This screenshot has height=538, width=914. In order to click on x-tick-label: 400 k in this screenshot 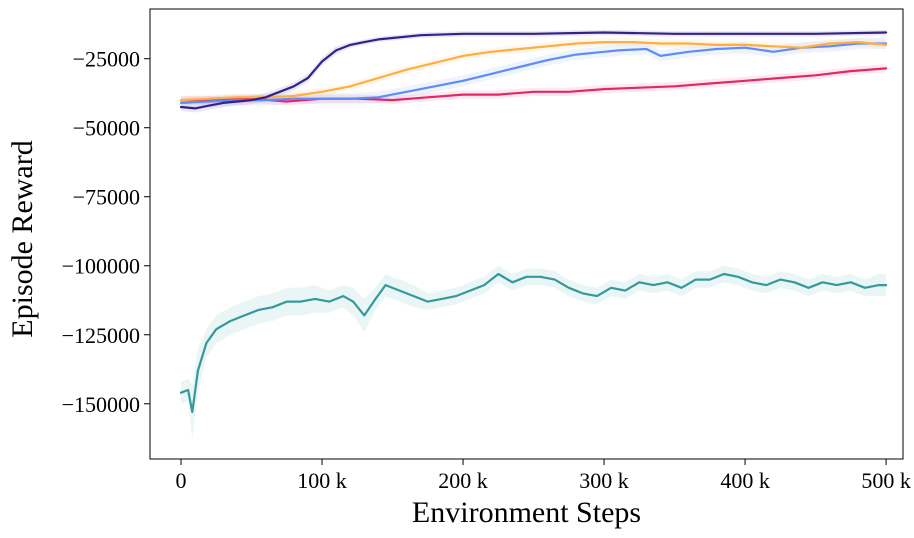, I will do `click(745, 480)`.